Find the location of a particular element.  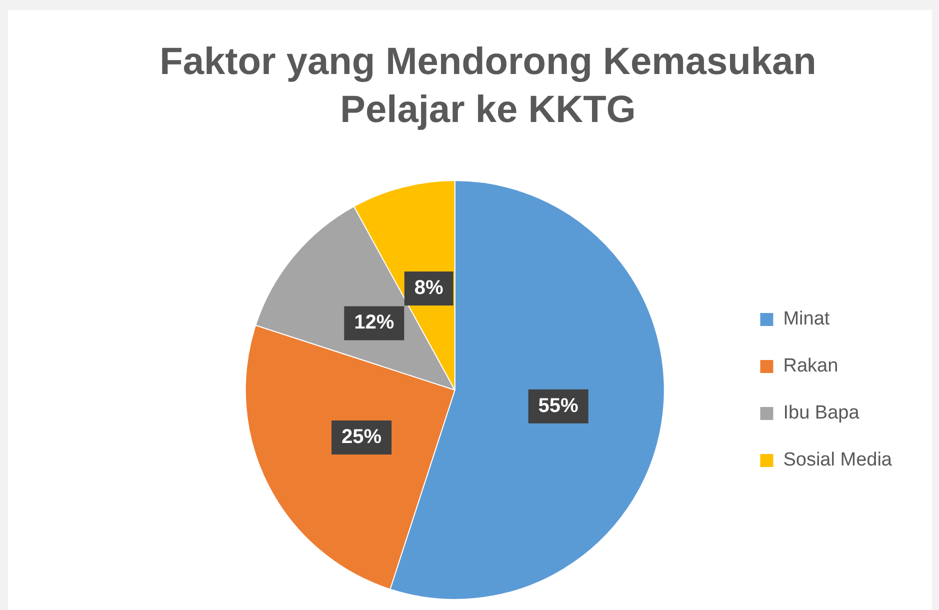

data-label: 12% is located at coordinates (374, 323).